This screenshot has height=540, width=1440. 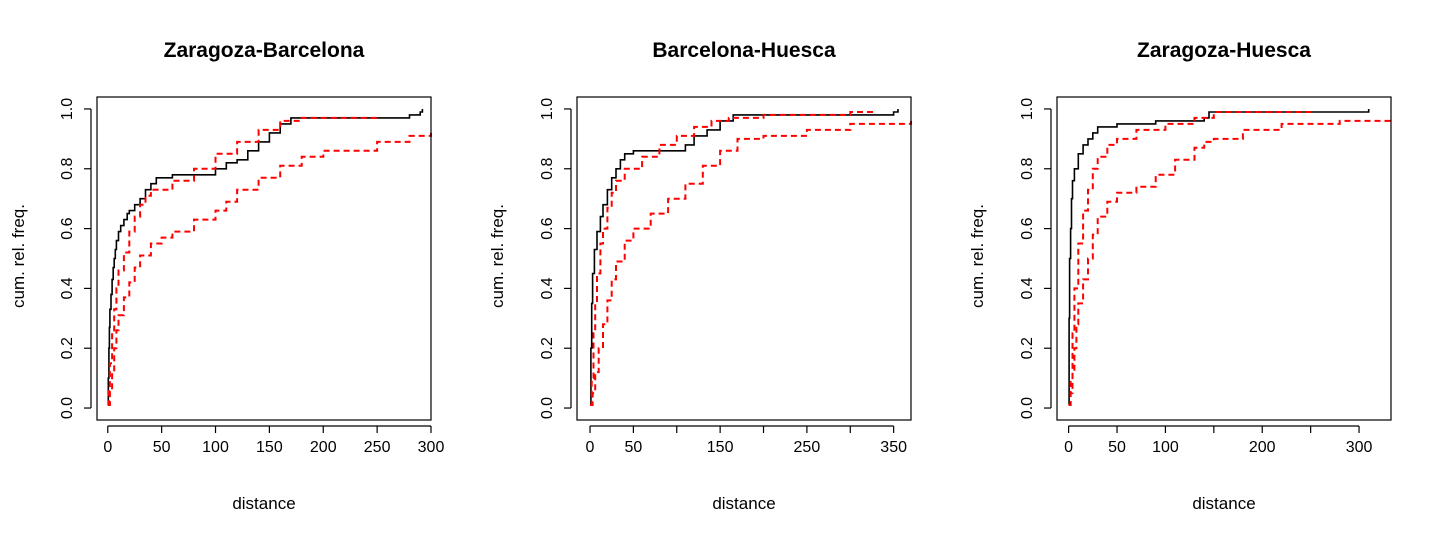 What do you see at coordinates (893, 447) in the screenshot?
I see `x-tick-label: 350` at bounding box center [893, 447].